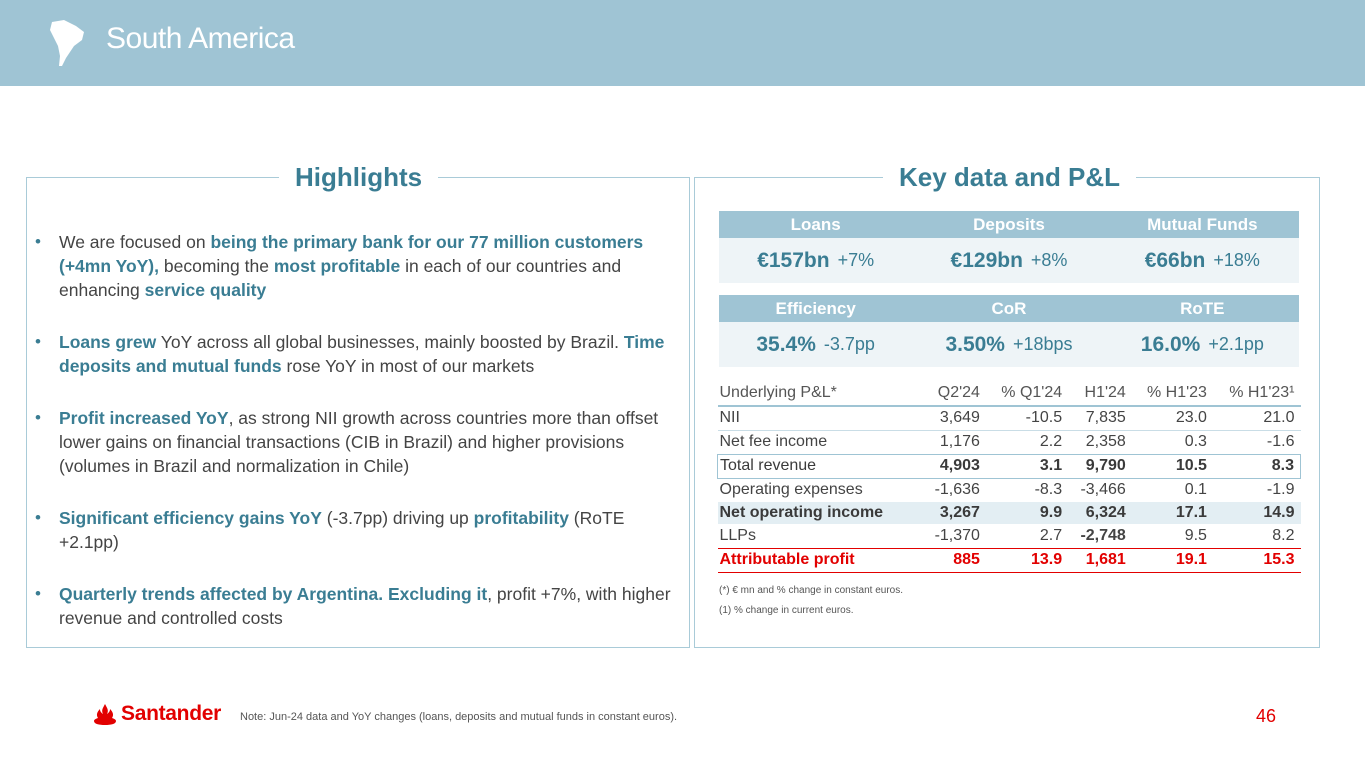  Describe the element at coordinates (1170, 344) in the screenshot. I see `metric-value: 16.0%` at that location.